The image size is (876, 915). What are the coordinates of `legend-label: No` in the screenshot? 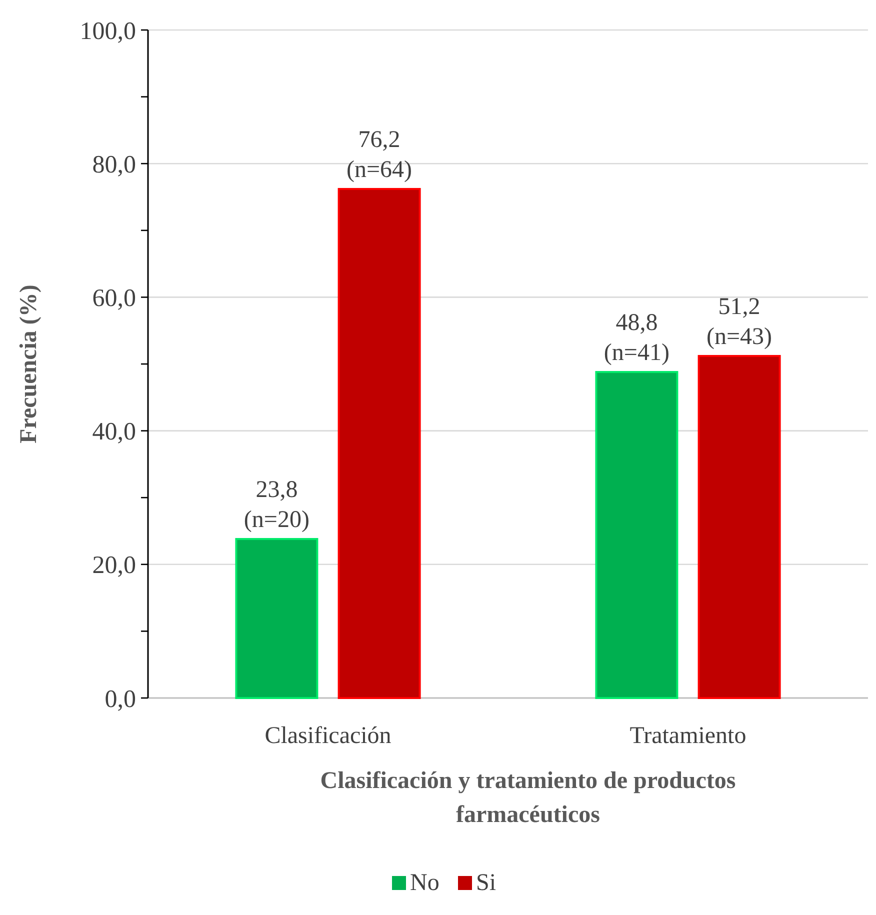 It's located at (425, 883).